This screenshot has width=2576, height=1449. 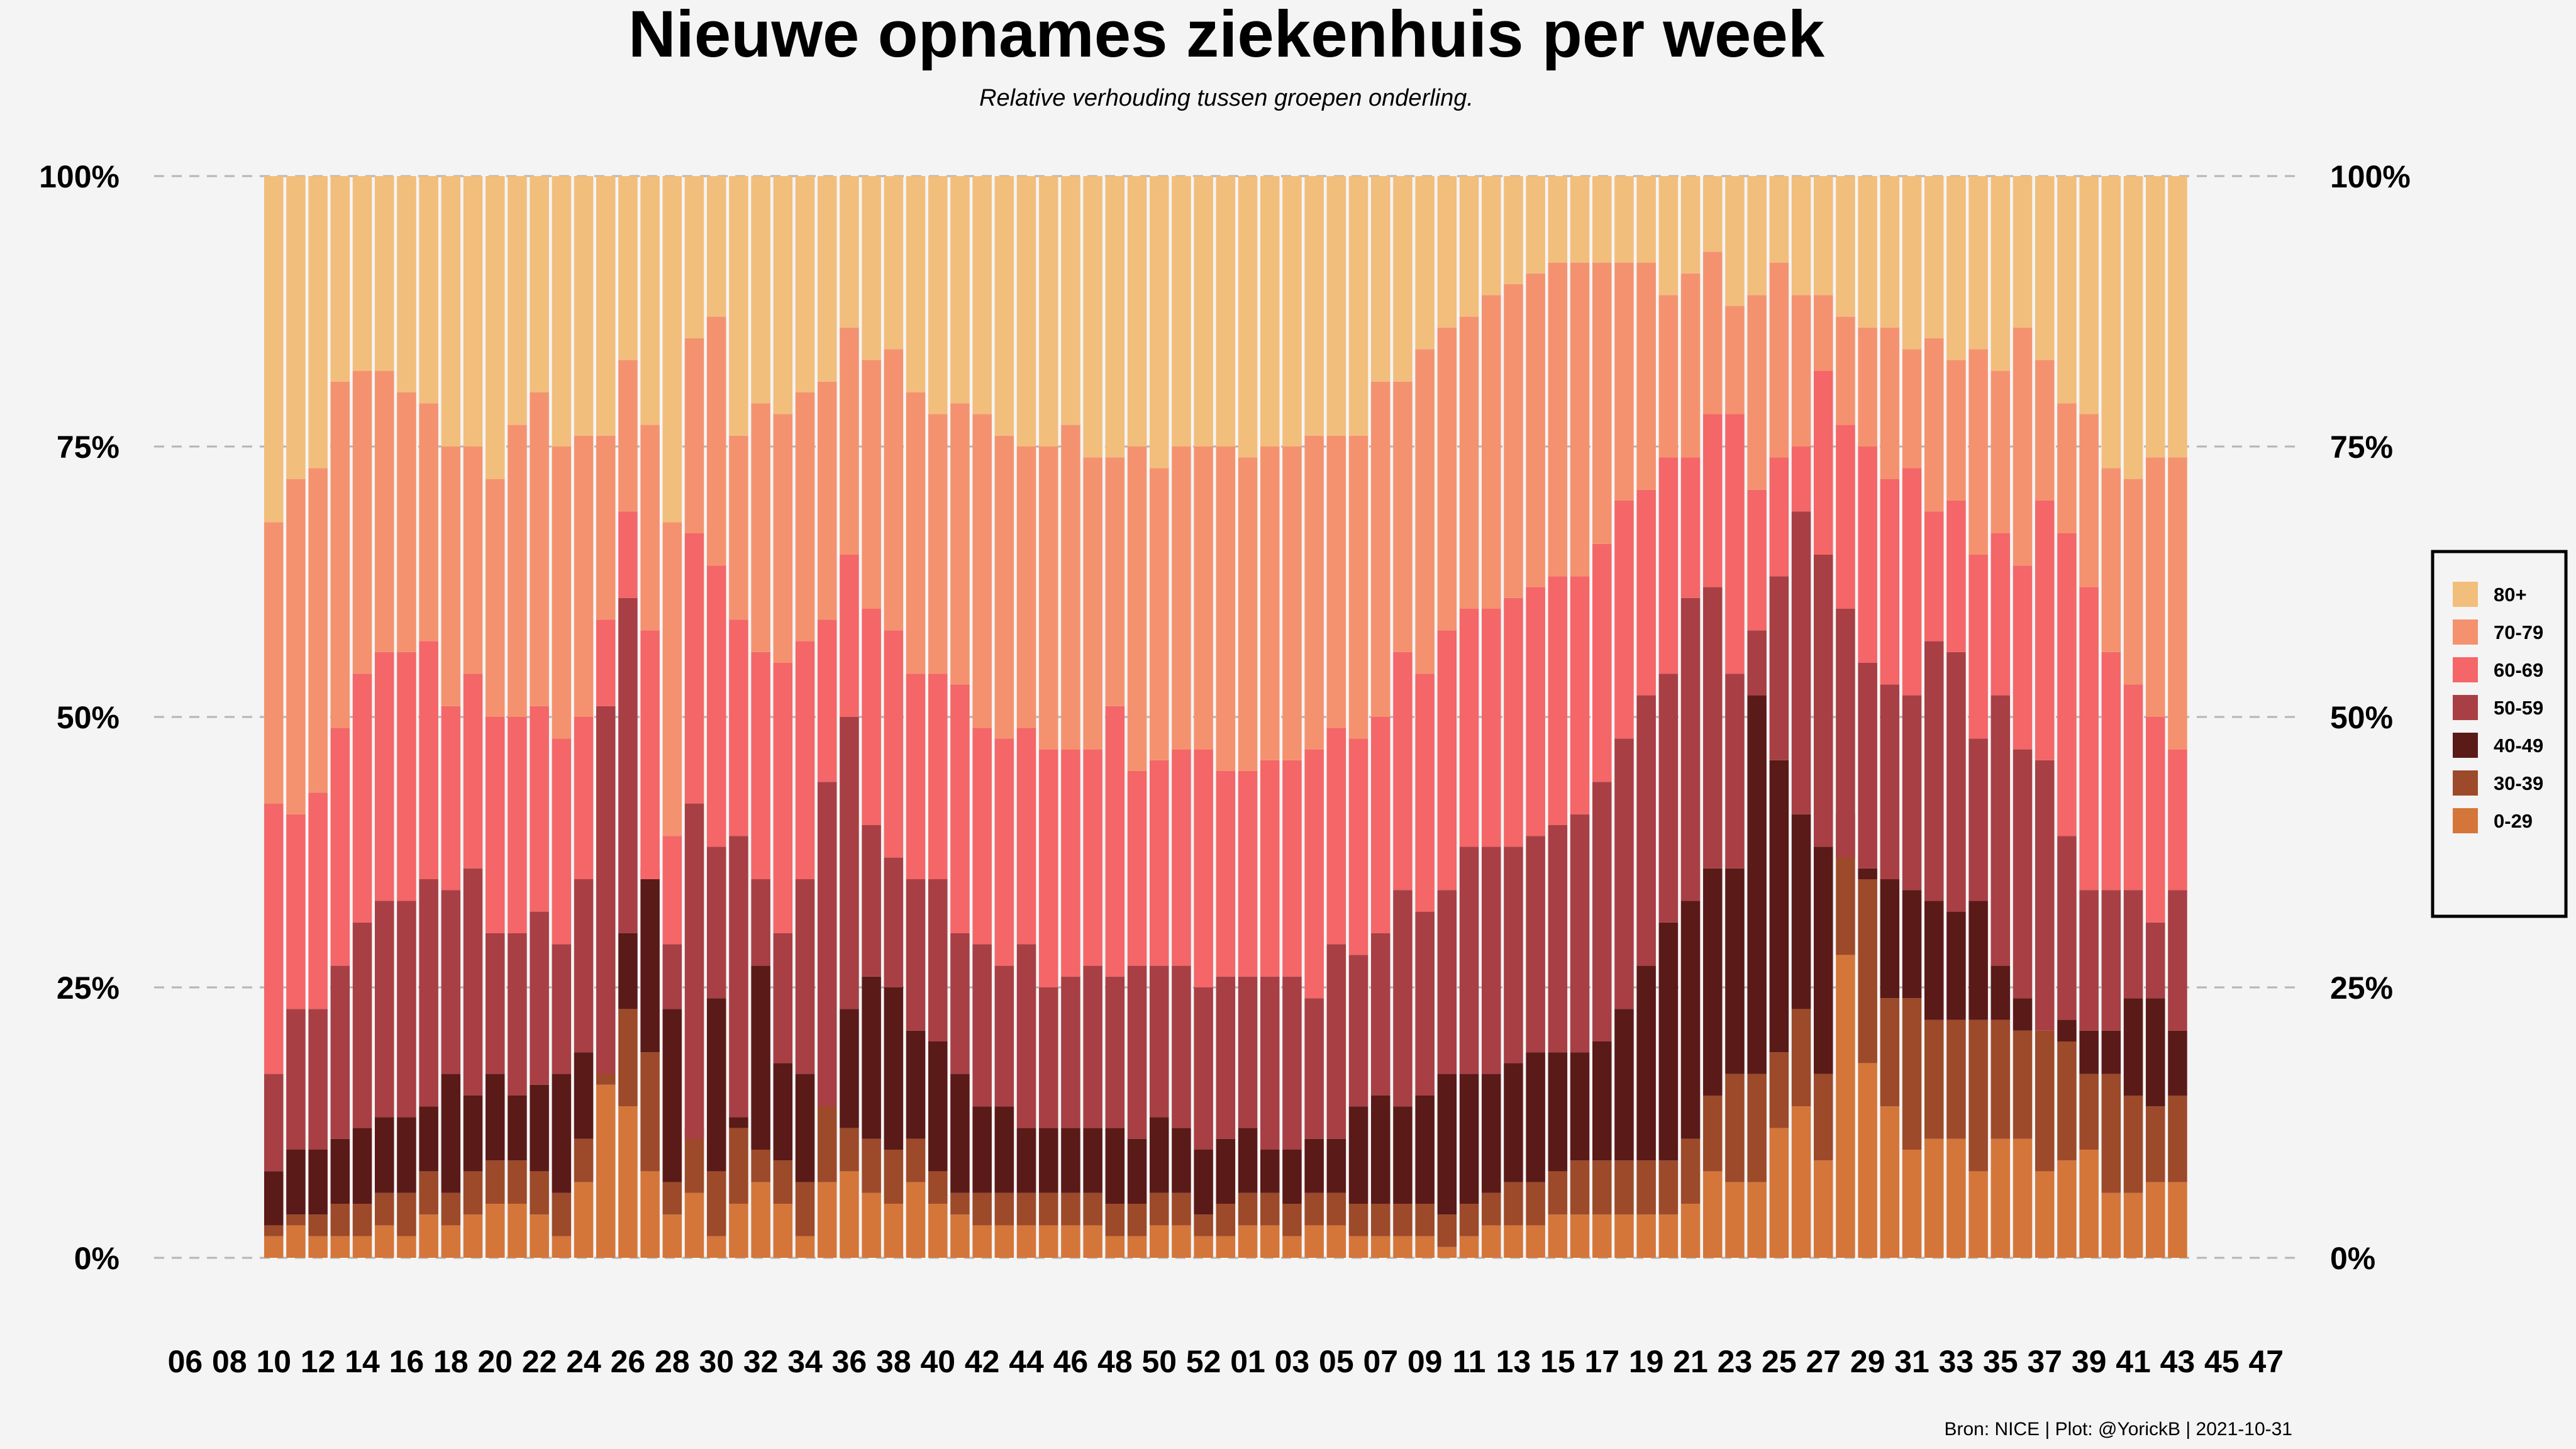 I want to click on x-tick-label: 28, so click(x=672, y=1361).